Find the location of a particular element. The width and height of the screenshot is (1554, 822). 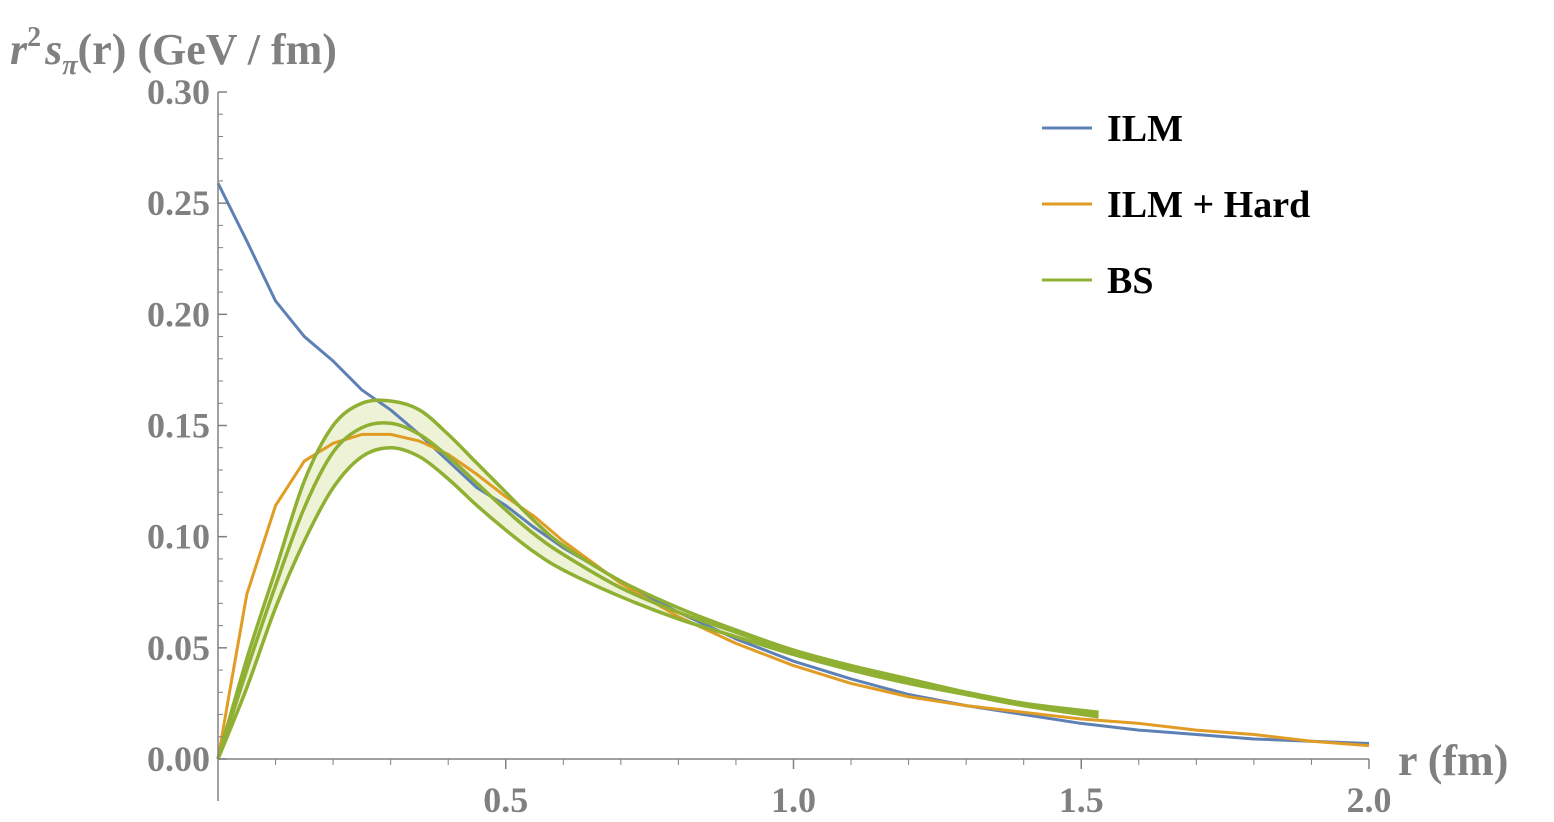

y-axis-title-superscript: 2 is located at coordinates (34, 37).